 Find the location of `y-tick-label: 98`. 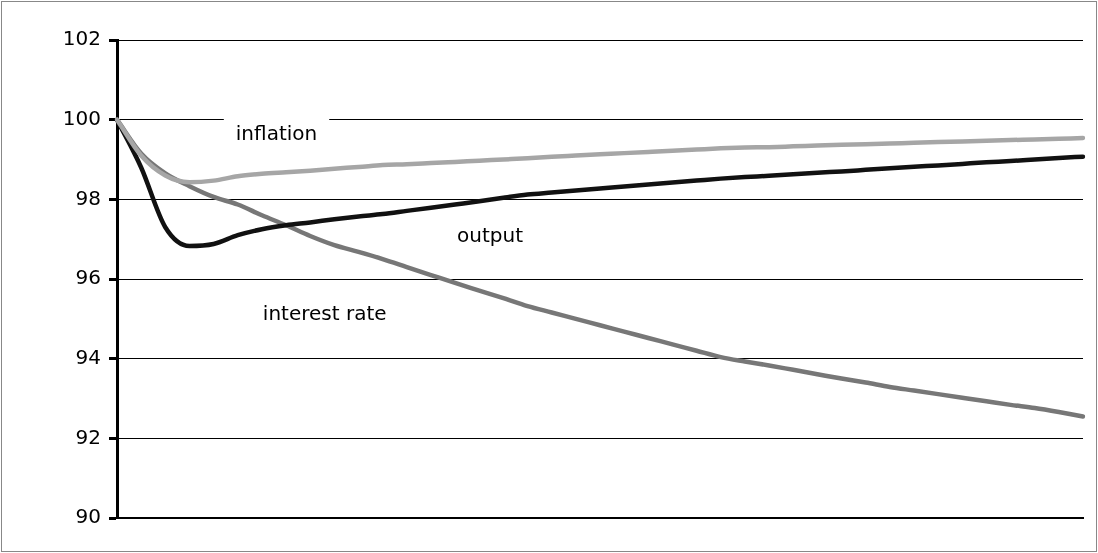

y-tick-label: 98 is located at coordinates (88, 197).